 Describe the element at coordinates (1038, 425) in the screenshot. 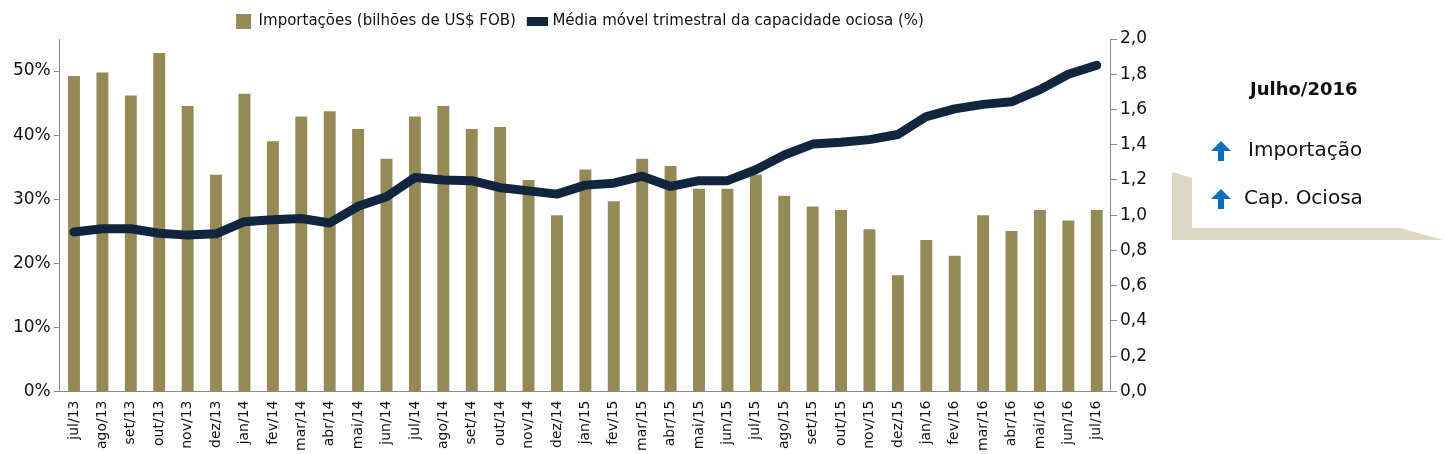

I see `x-tick-label: mai/16` at that location.